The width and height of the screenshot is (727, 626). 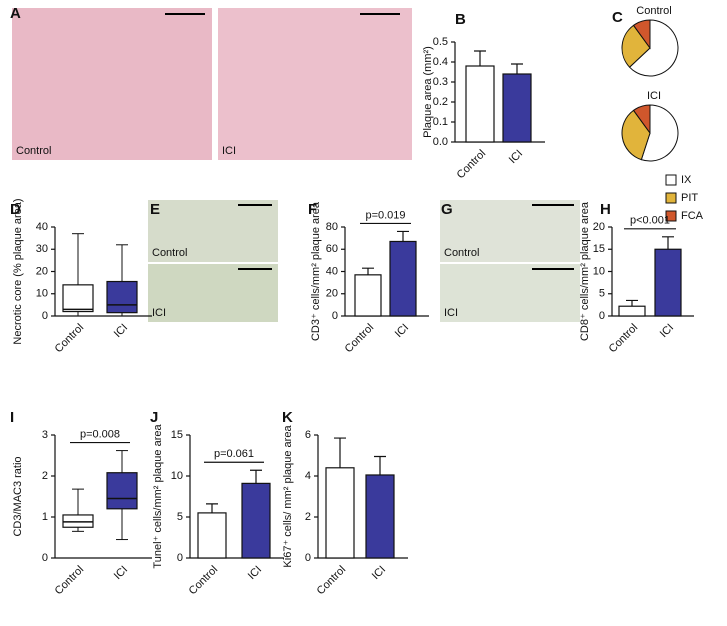 What do you see at coordinates (428, 92) in the screenshot?
I see `y-axis-label: Plaque area (mm²)` at bounding box center [428, 92].